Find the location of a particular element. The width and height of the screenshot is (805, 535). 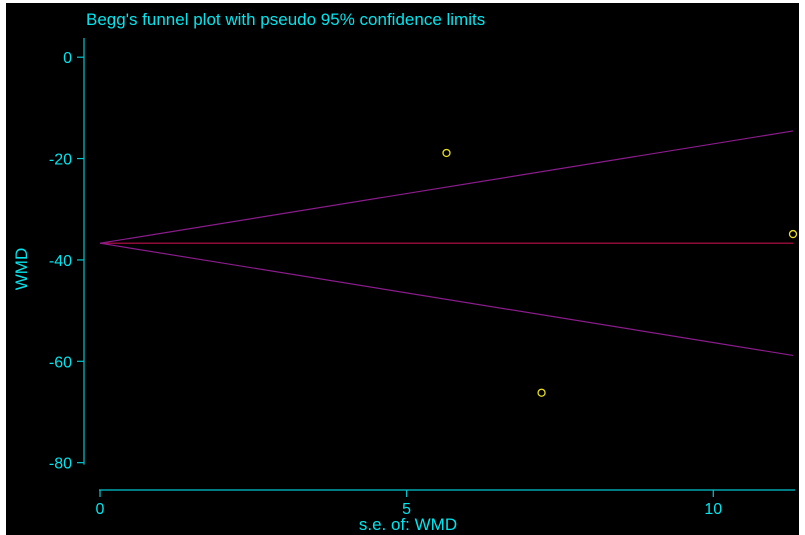

x-tick-label: 0 is located at coordinates (100, 509).